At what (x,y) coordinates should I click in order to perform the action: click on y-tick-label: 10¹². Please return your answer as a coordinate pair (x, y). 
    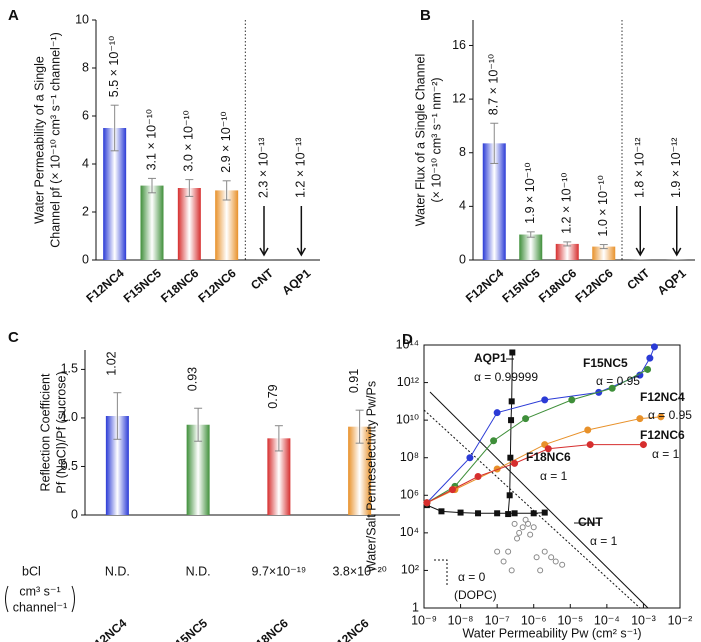
    Looking at the image, I should click on (408, 382).